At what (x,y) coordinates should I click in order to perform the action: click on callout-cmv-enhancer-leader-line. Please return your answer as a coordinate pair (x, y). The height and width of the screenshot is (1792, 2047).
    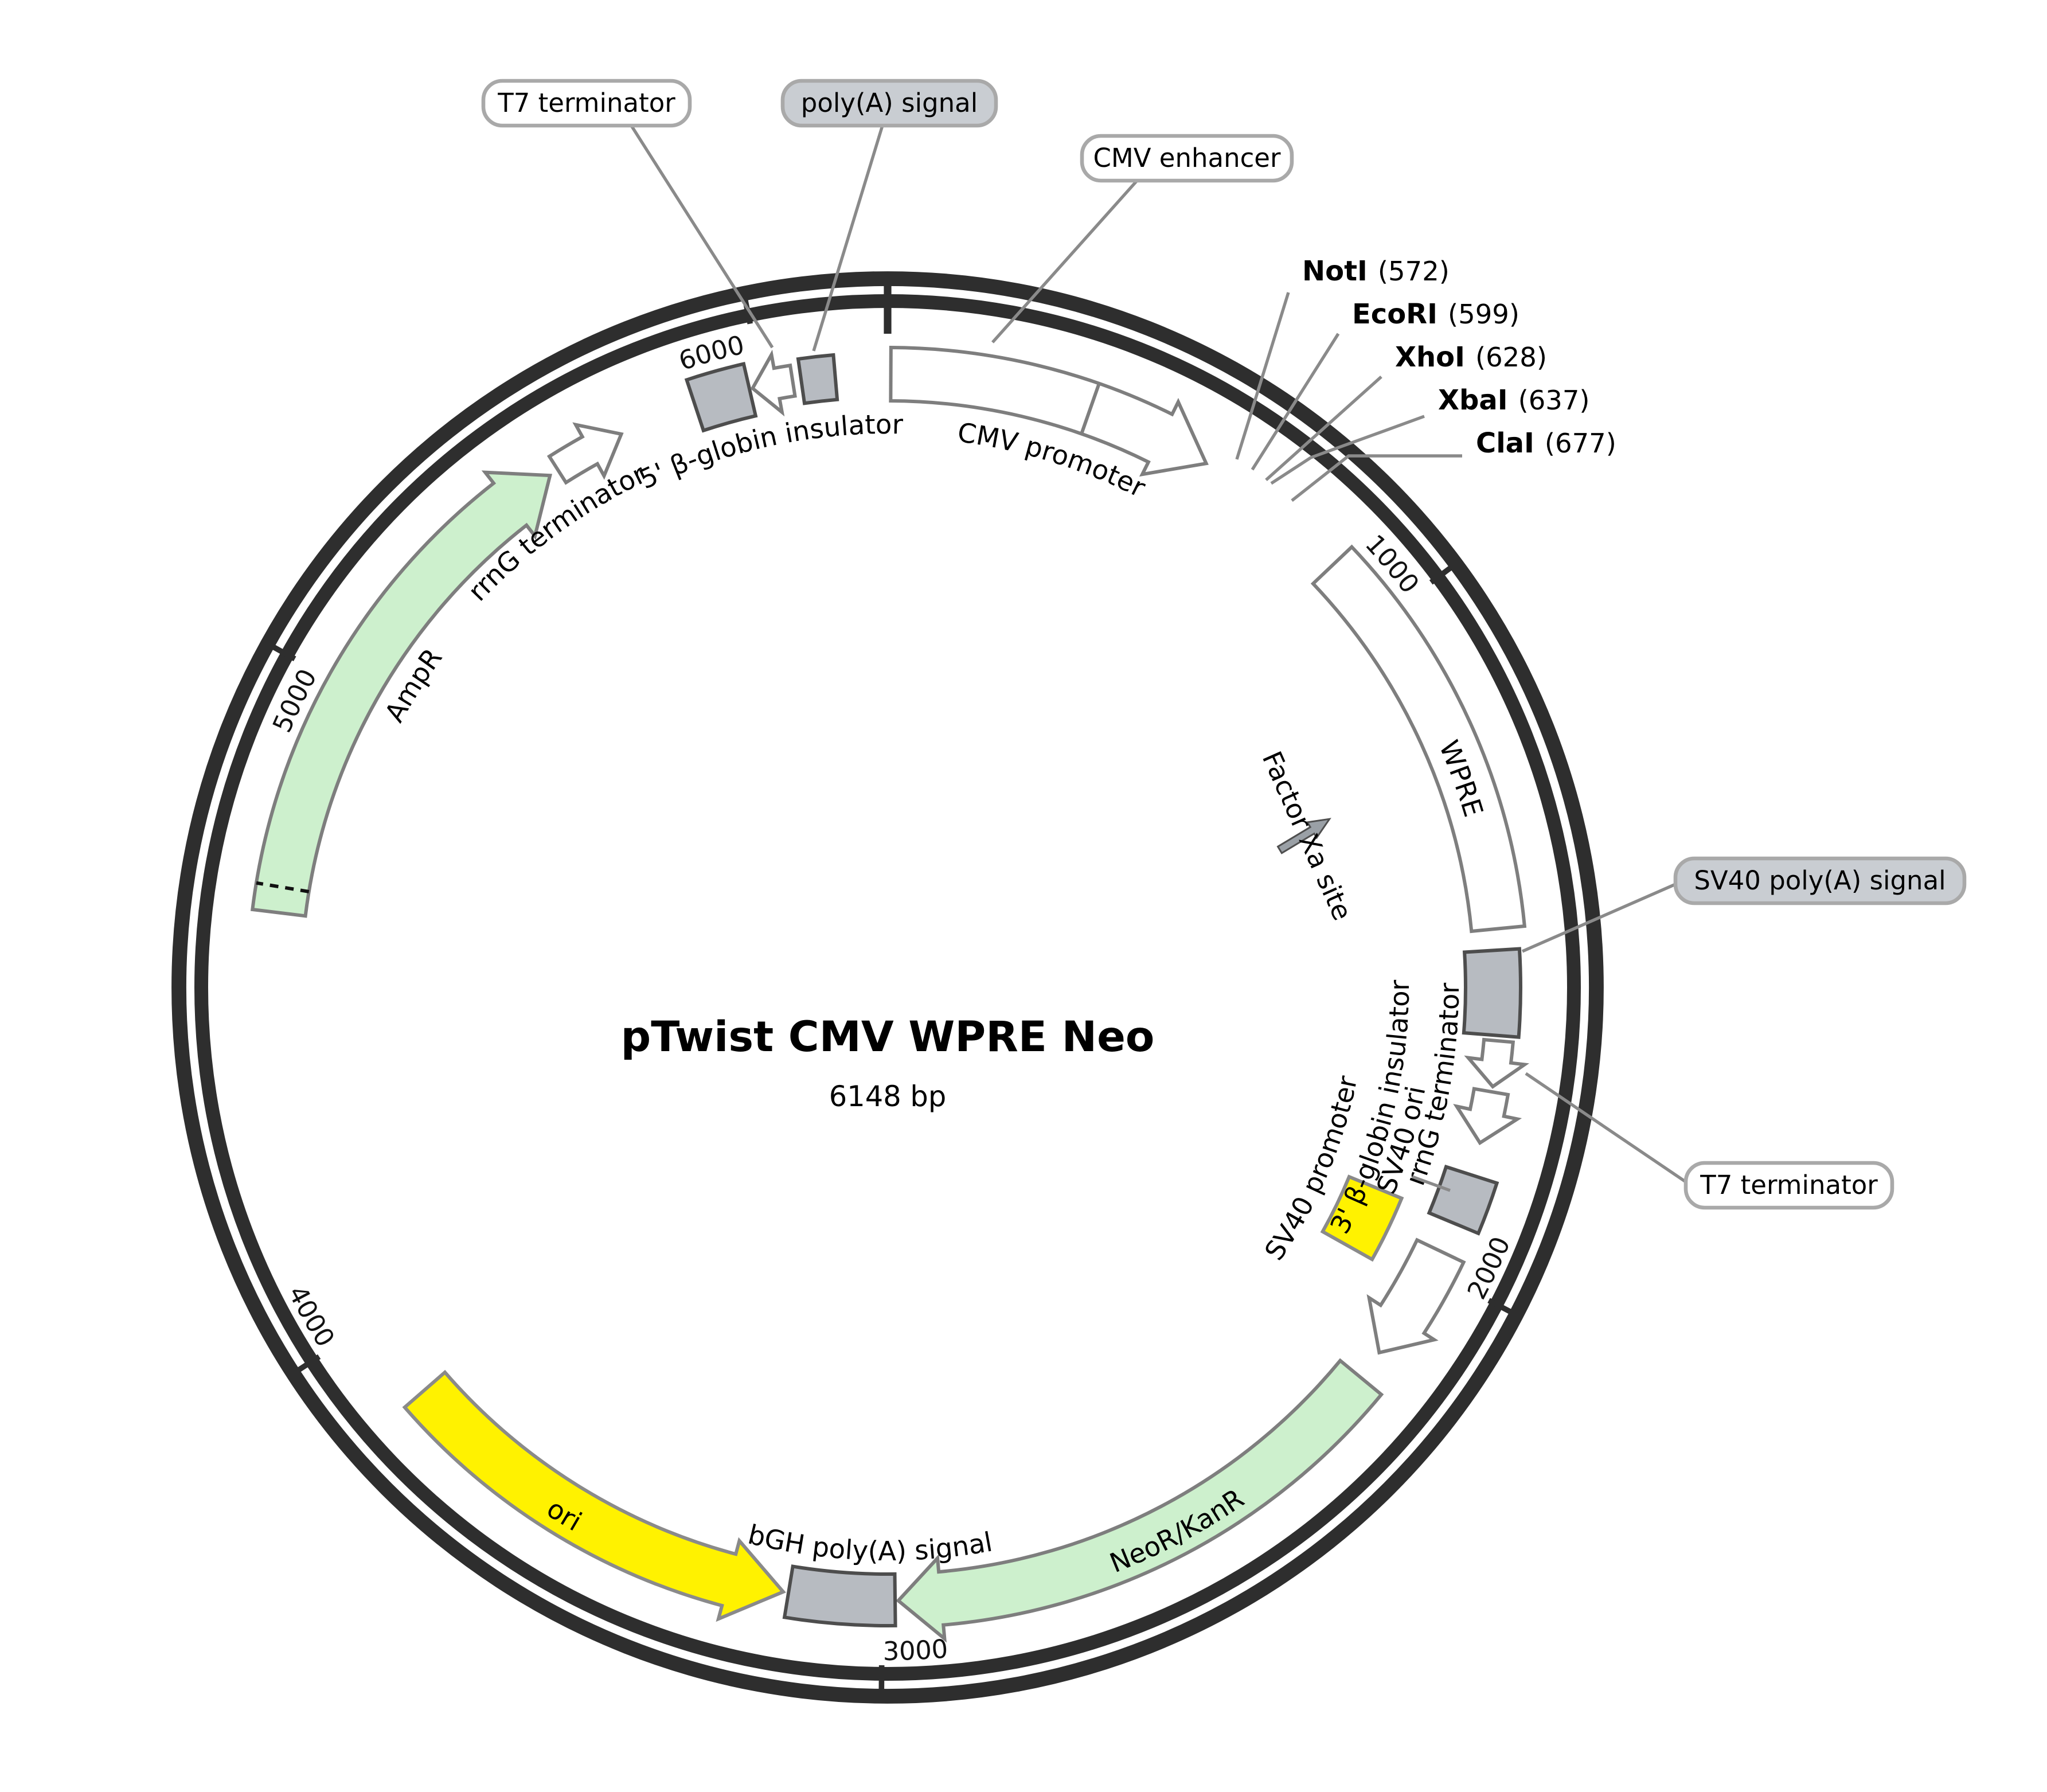
    Looking at the image, I should click on (1065, 261).